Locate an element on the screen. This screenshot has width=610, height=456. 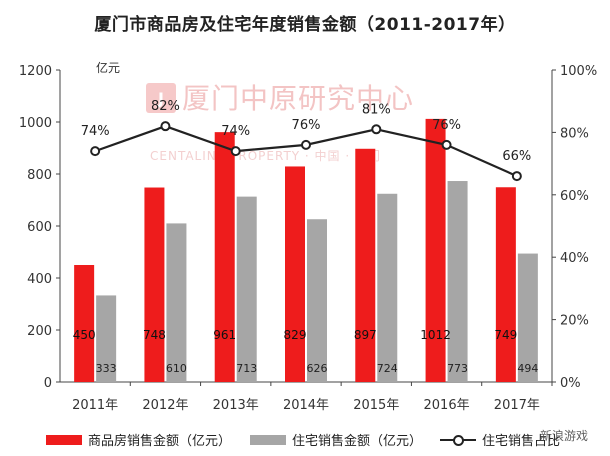
watermark-logo-letter: J is located at coordinates (160, 98).